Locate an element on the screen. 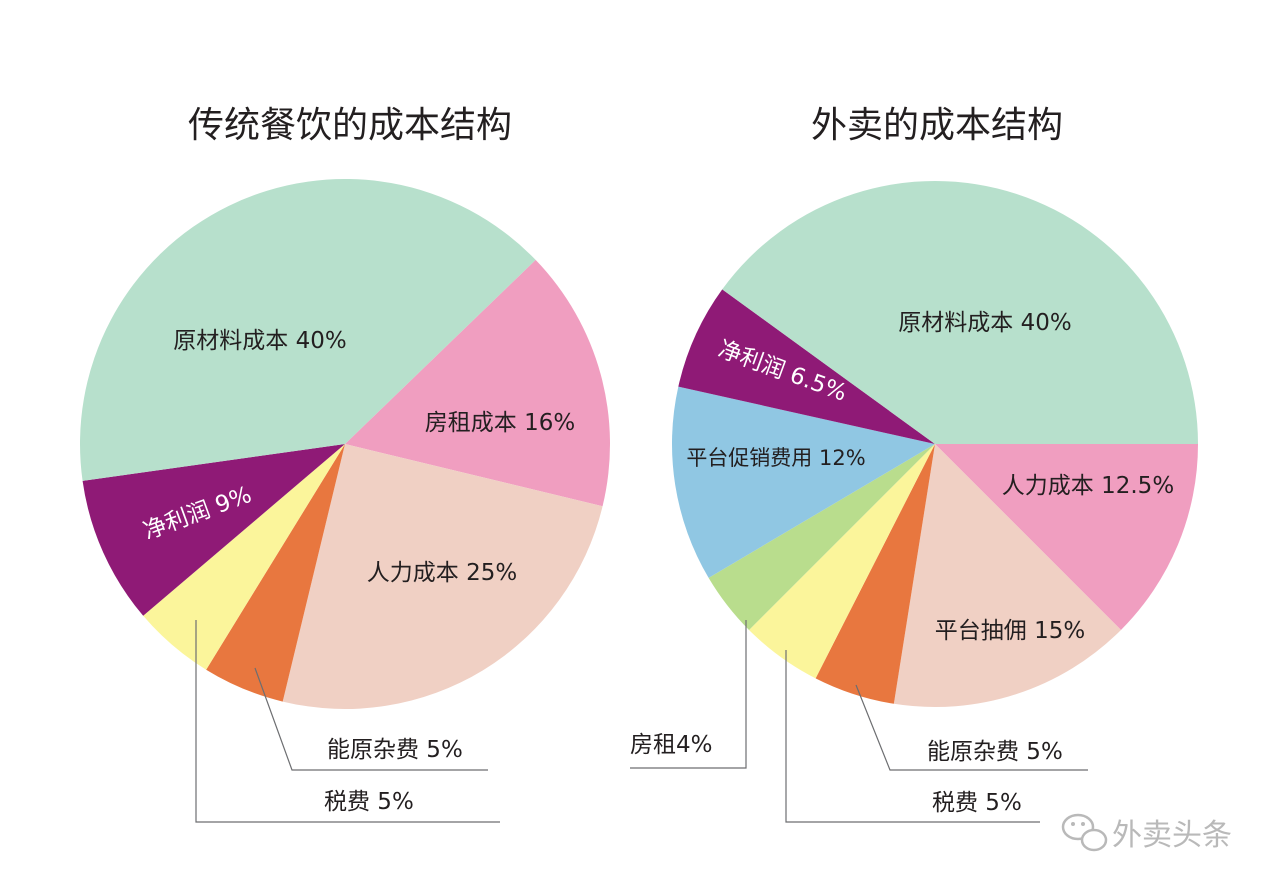 The height and width of the screenshot is (892, 1280). slice-label-platform-commission: 平台抽佣 15% is located at coordinates (1010, 631).